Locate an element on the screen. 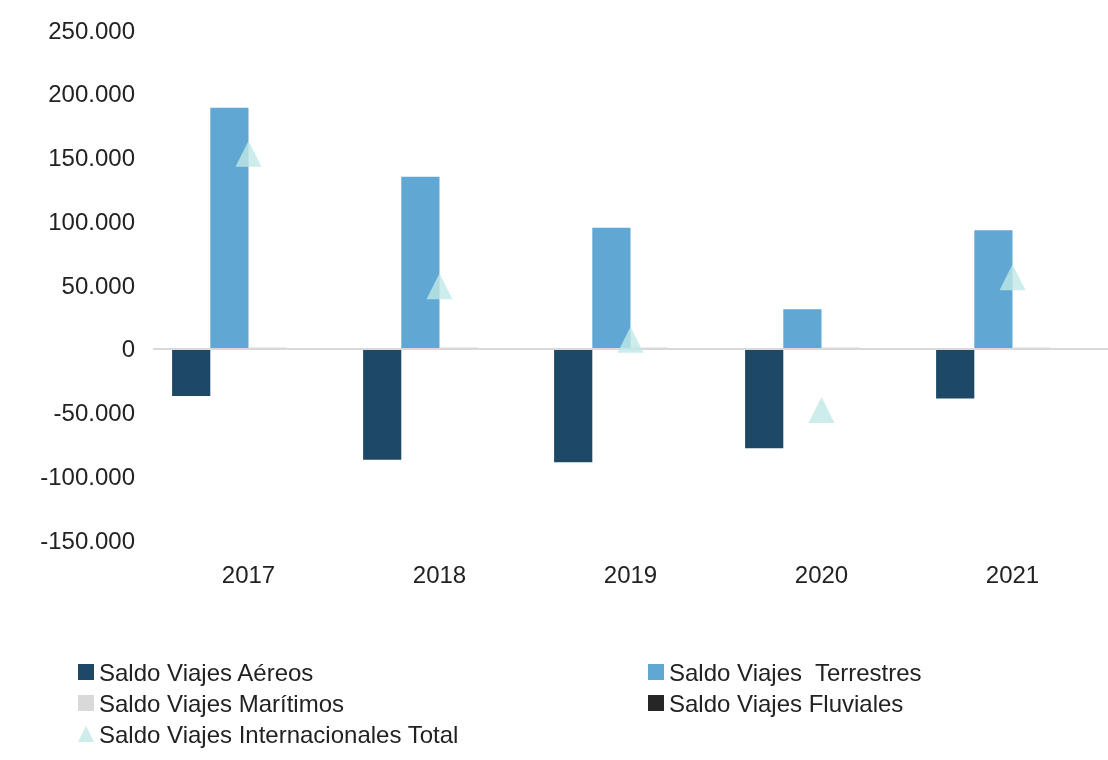 The image size is (1108, 760). y-tick-label: -150.000 is located at coordinates (87, 540).